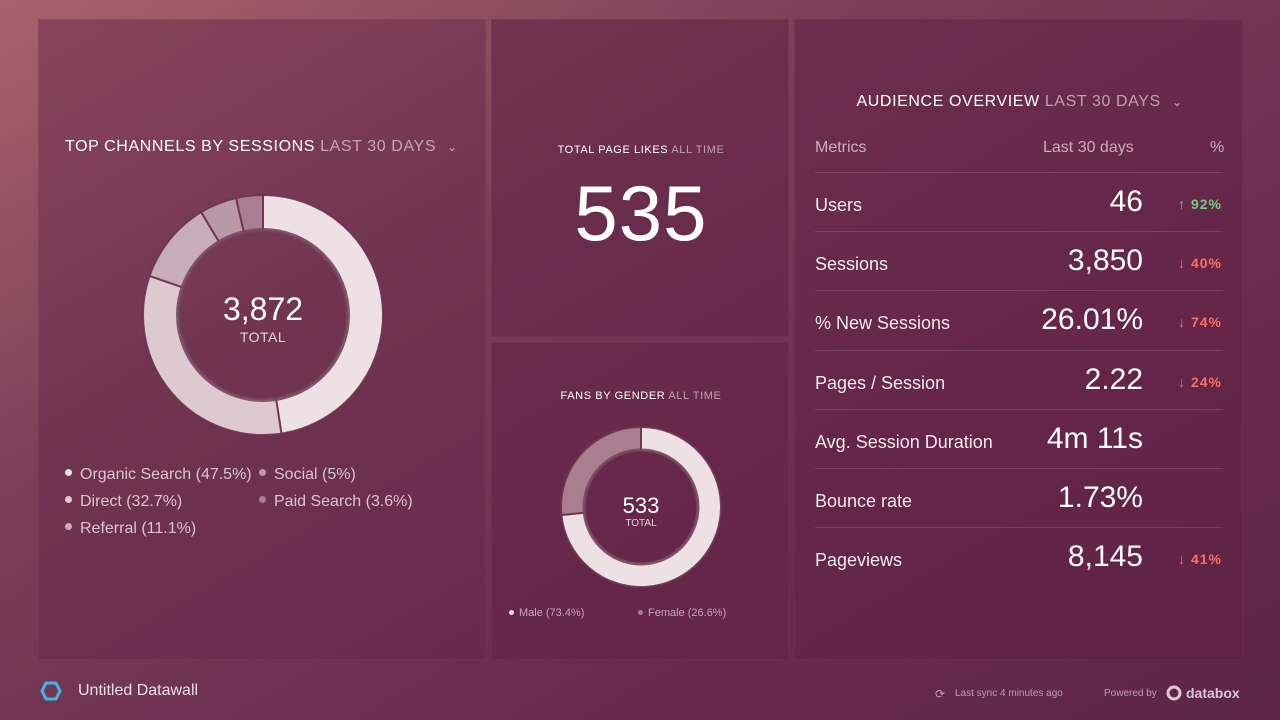 This screenshot has height=720, width=1280. I want to click on metric-row: % New Sessions 26.01% ↓ 74%, so click(1019, 319).